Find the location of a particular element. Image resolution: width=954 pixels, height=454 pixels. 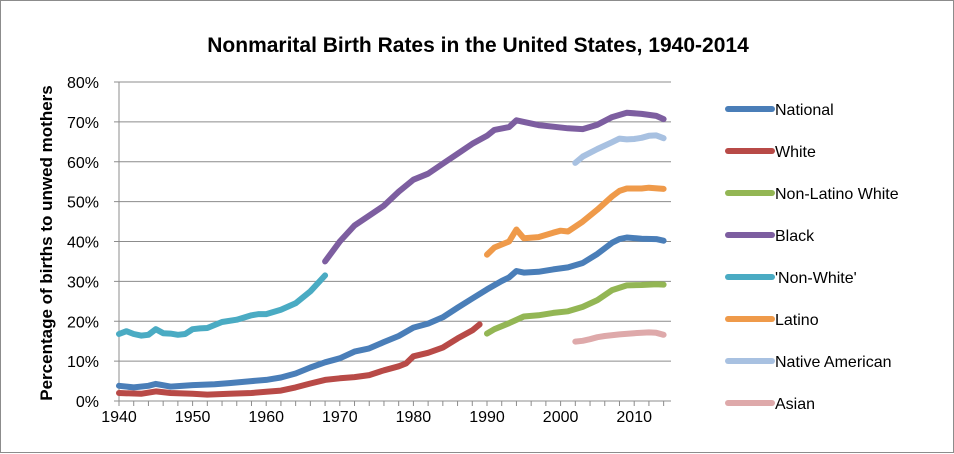

legend-label: Latino is located at coordinates (797, 320).